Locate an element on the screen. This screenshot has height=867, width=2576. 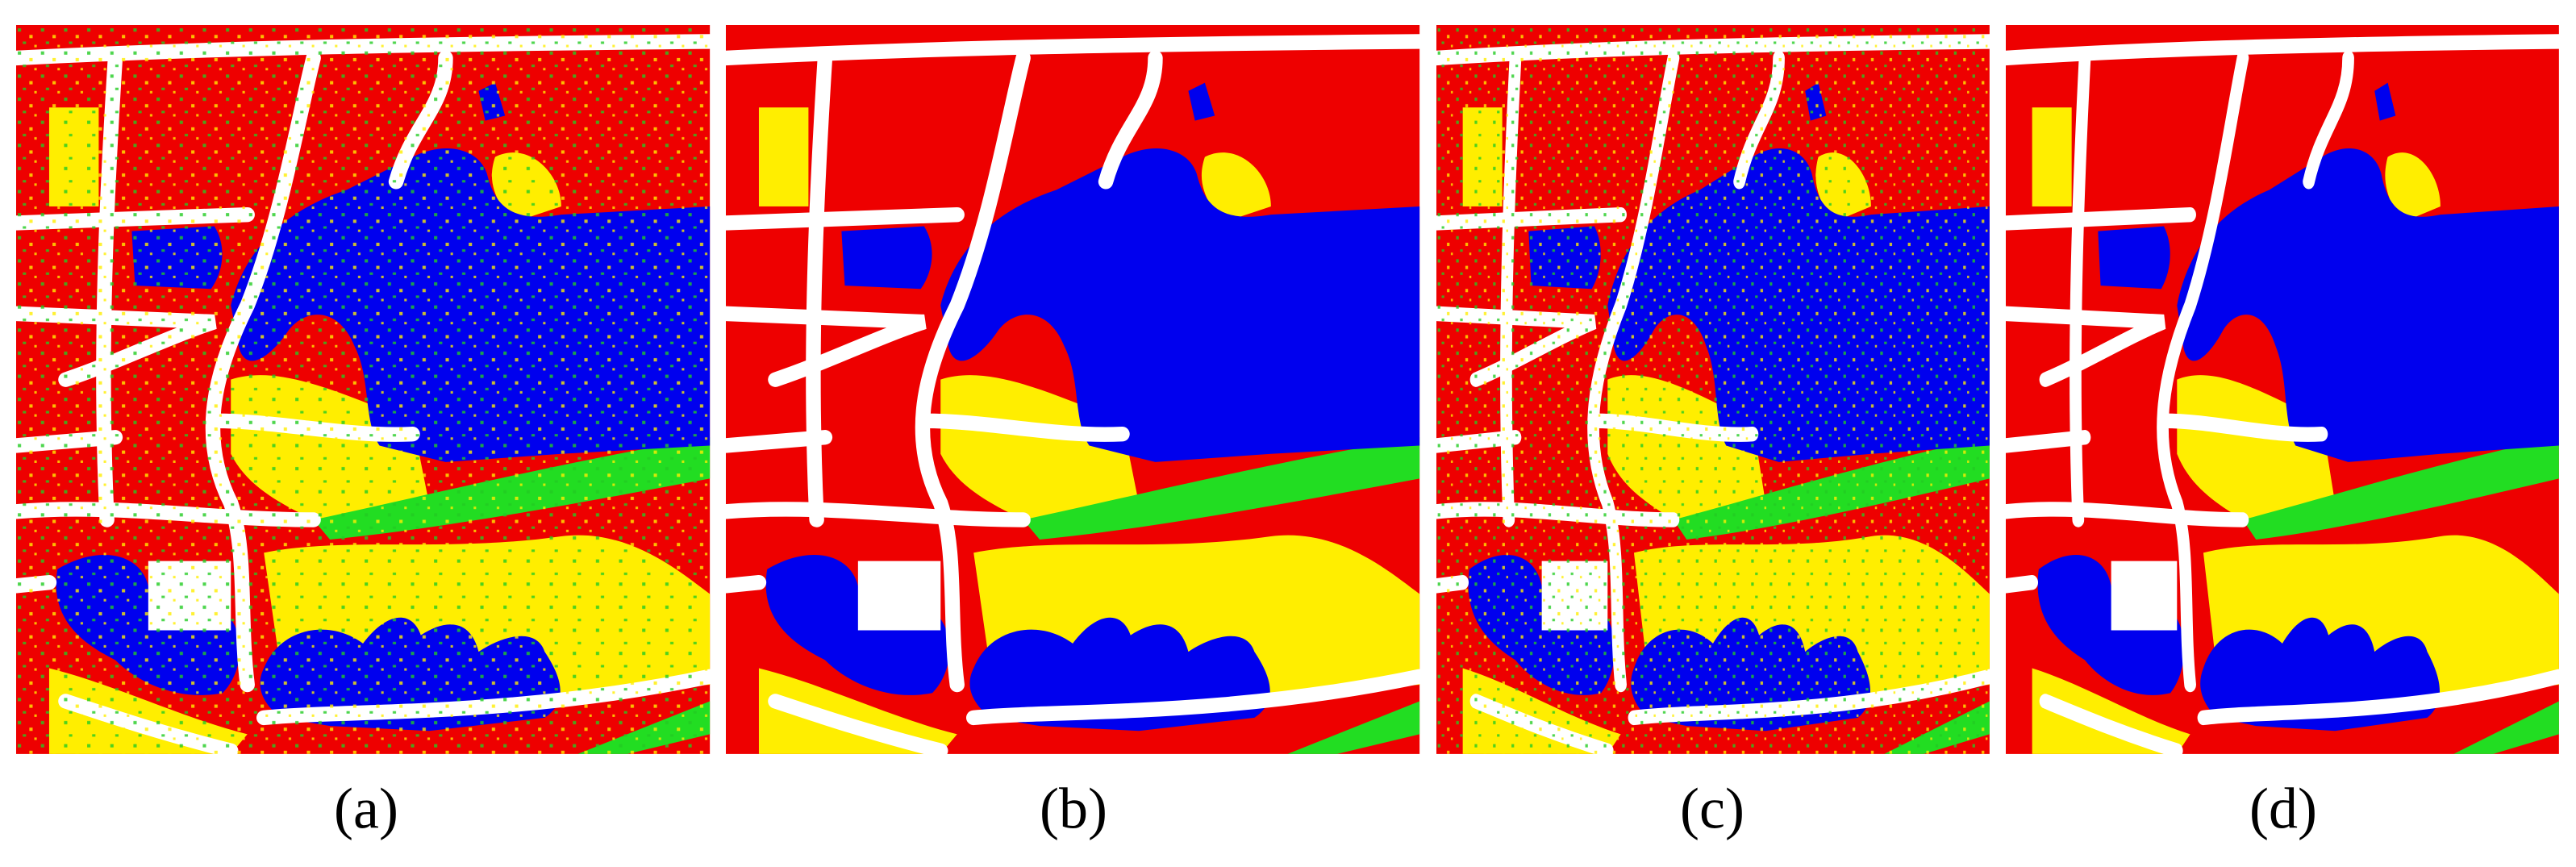
panel-label: (c) is located at coordinates (1712, 809).